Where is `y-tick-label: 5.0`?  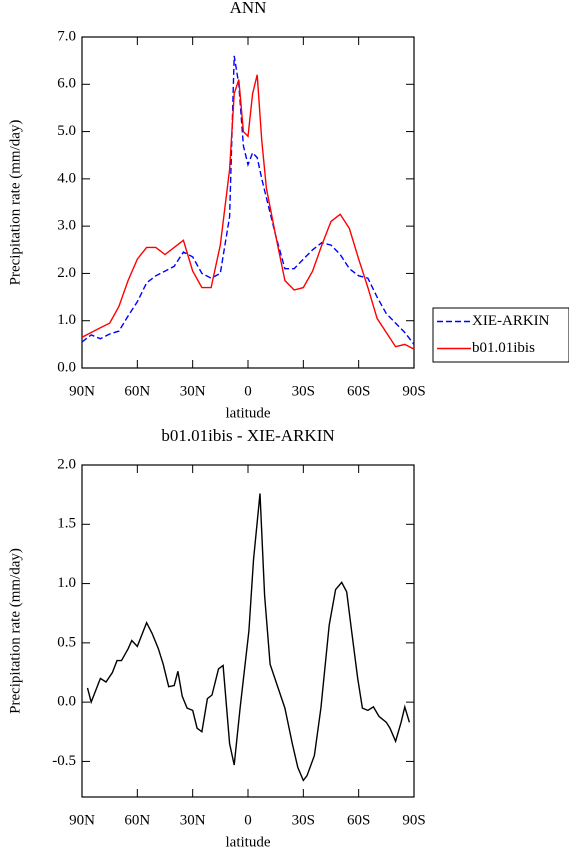
y-tick-label: 5.0 is located at coordinates (66, 131).